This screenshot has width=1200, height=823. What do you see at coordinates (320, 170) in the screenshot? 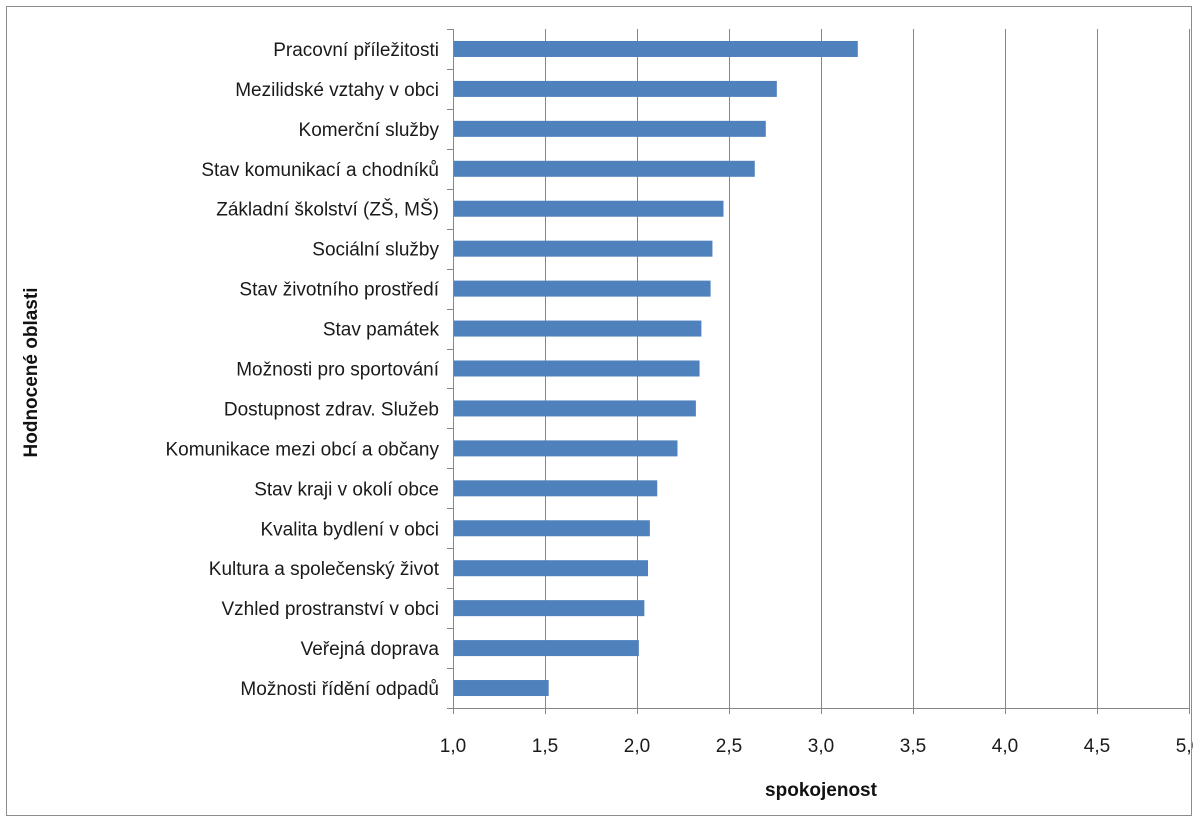
I see `category-label: Stav komunikací a chodníků` at bounding box center [320, 170].